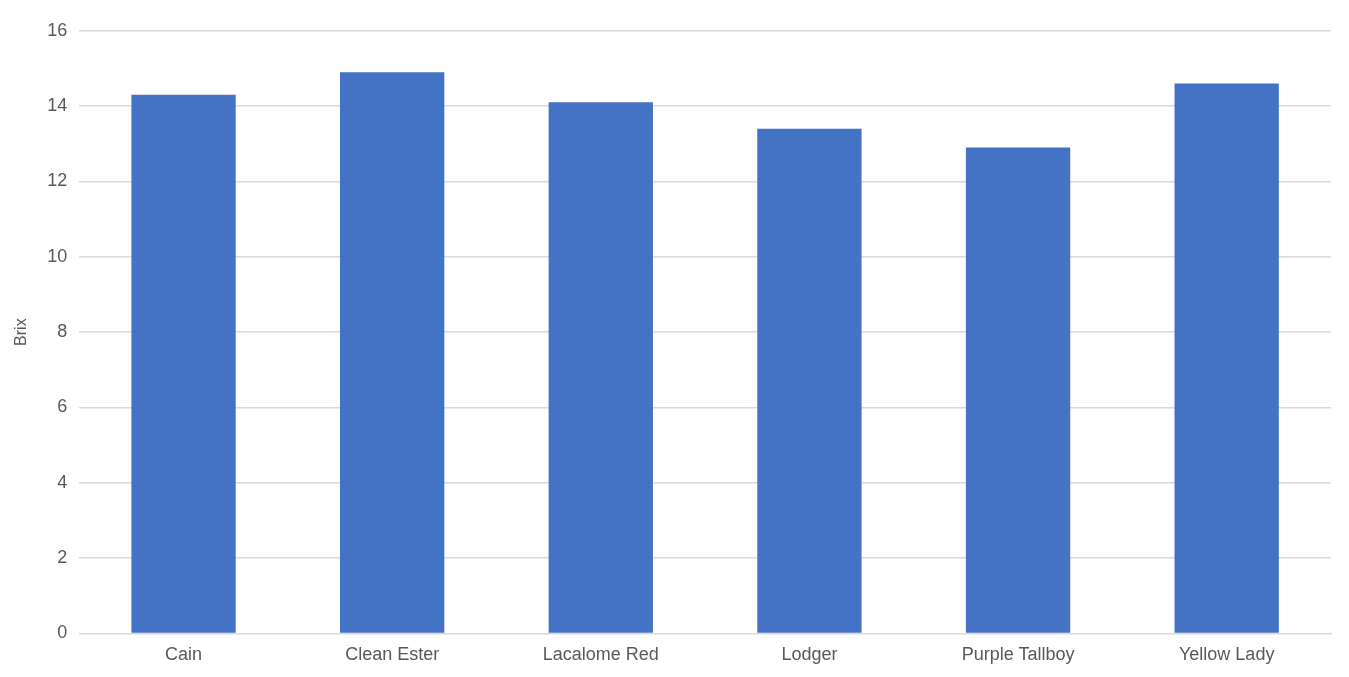 Image resolution: width=1349 pixels, height=677 pixels. Describe the element at coordinates (62, 557) in the screenshot. I see `y-tick-label: 2` at that location.